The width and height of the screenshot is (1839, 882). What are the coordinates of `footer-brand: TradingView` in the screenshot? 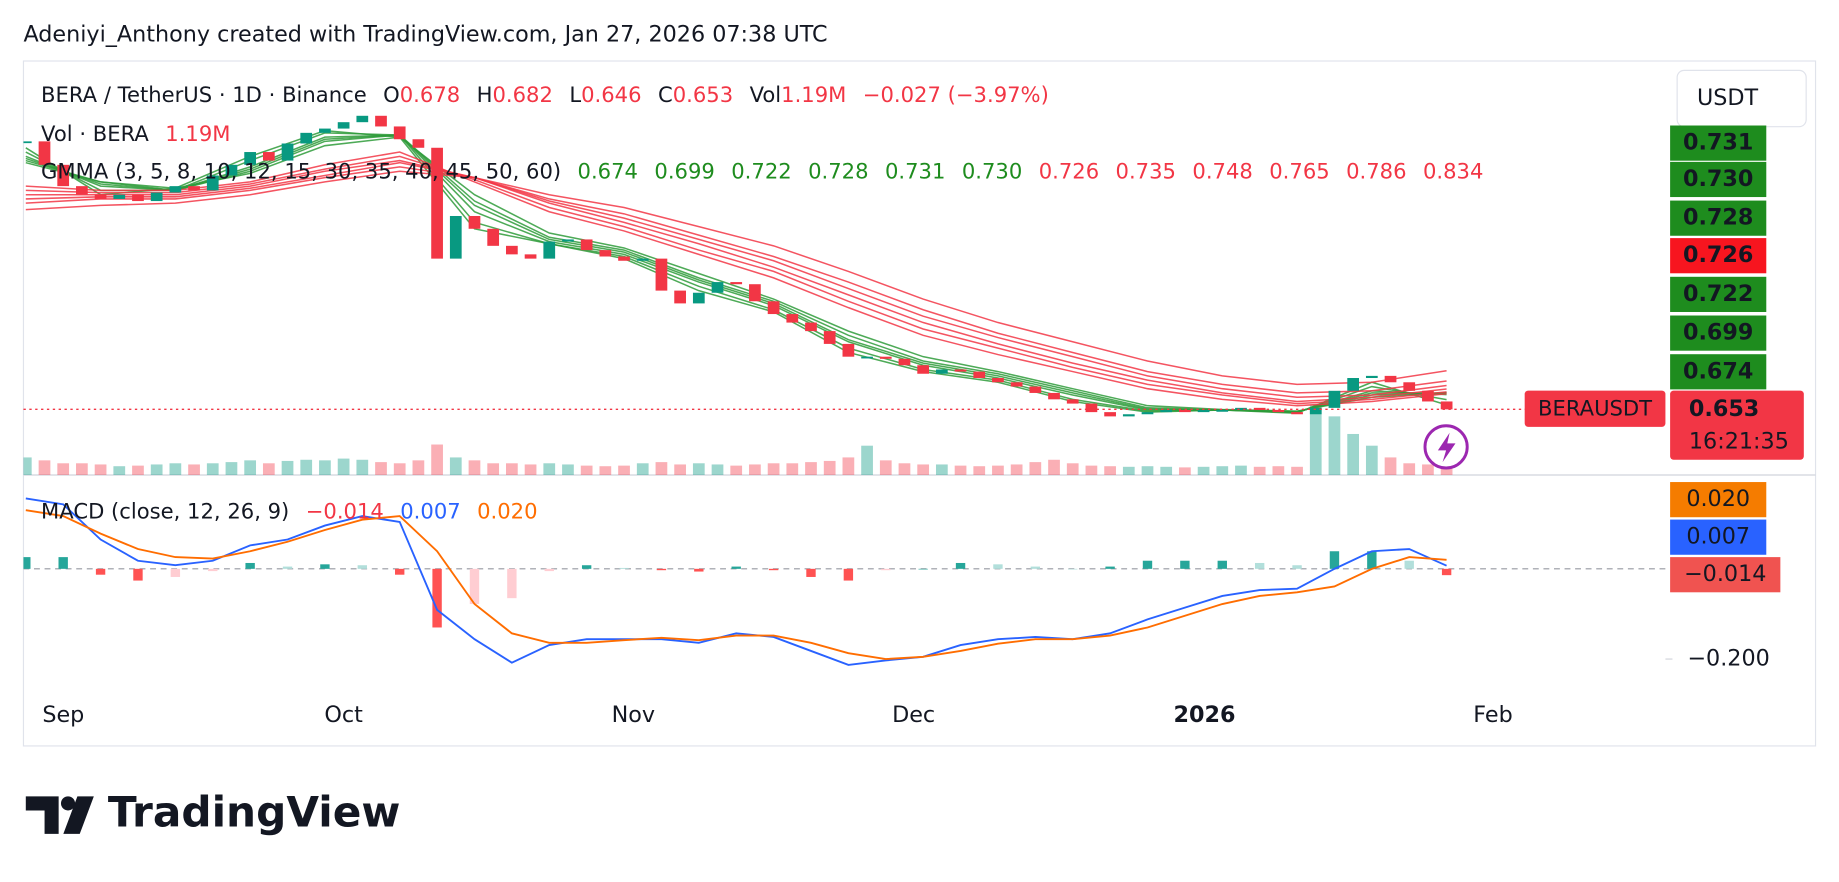 It's located at (254, 812).